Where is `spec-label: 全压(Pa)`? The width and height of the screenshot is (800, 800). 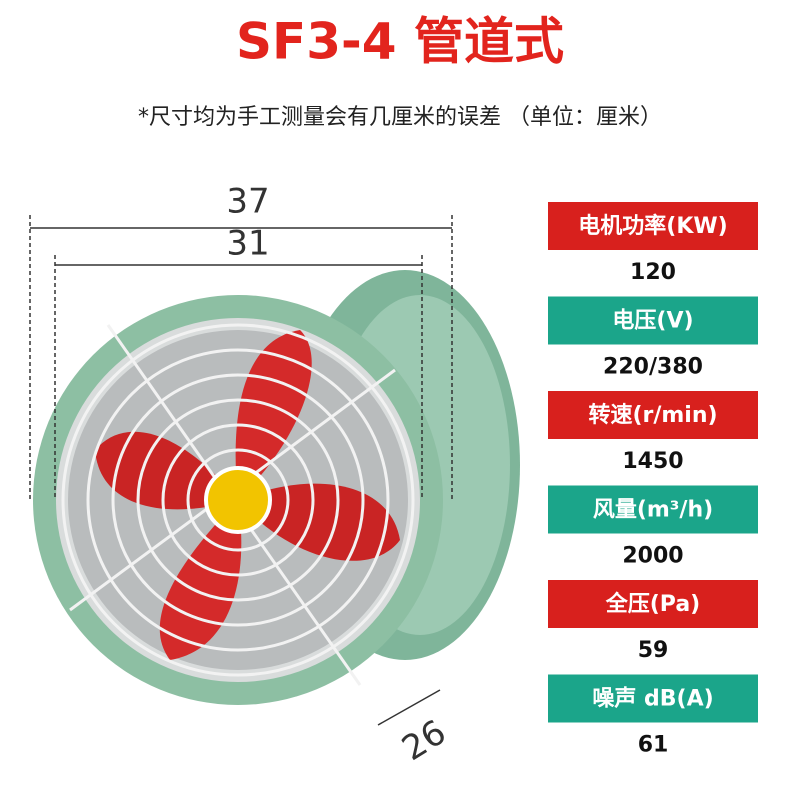
spec-label: 全压(Pa) is located at coordinates (653, 604).